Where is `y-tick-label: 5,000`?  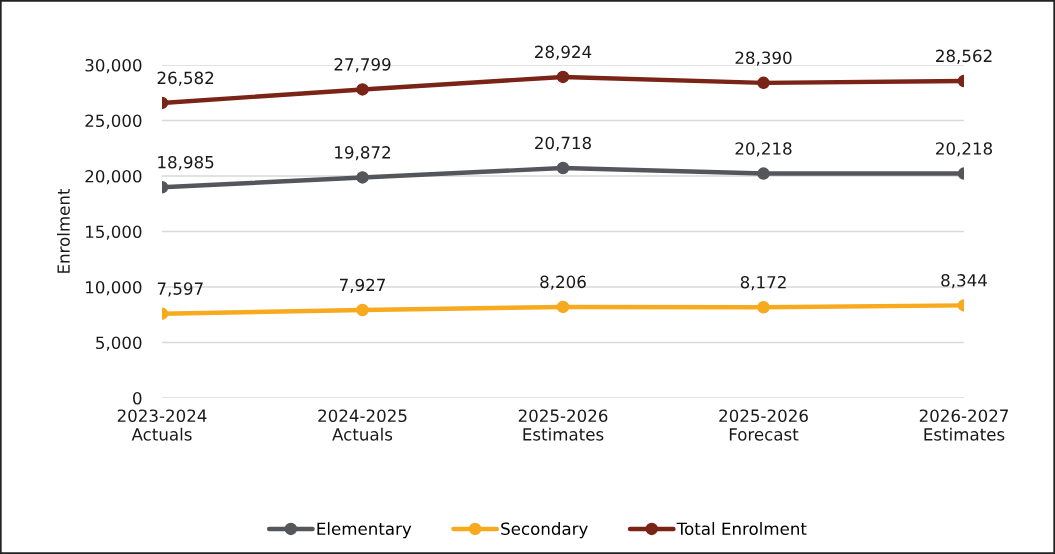 y-tick-label: 5,000 is located at coordinates (119, 343).